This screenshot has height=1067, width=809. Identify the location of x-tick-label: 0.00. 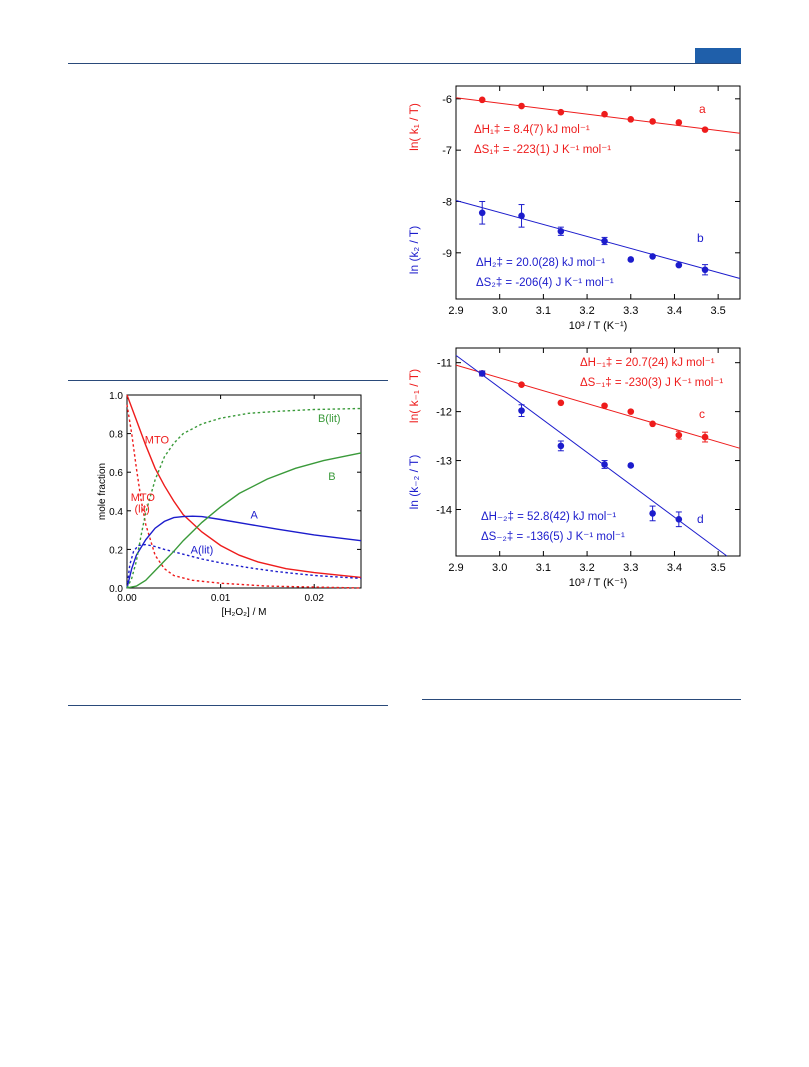
(127, 598).